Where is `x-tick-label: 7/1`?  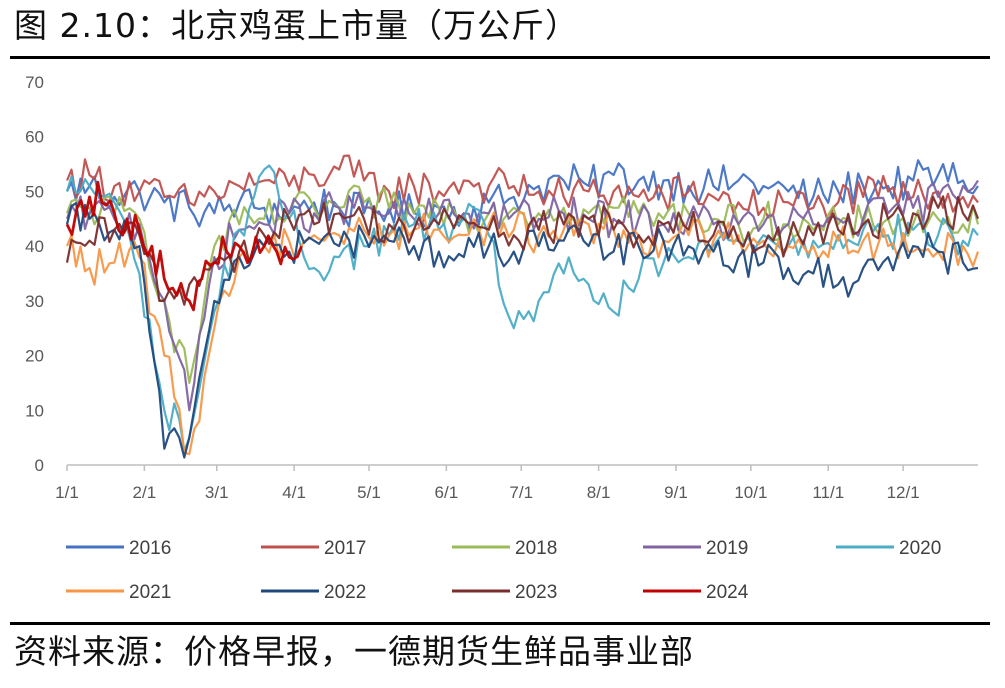
x-tick-label: 7/1 is located at coordinates (521, 492).